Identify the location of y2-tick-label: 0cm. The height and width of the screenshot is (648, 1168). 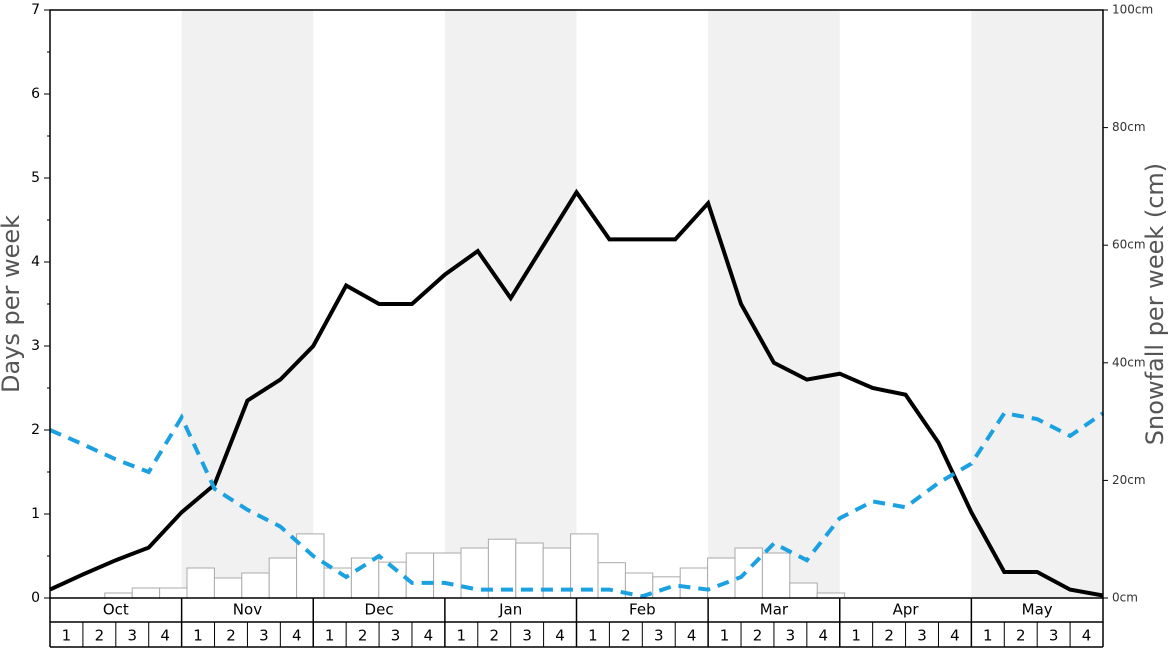
(1125, 598).